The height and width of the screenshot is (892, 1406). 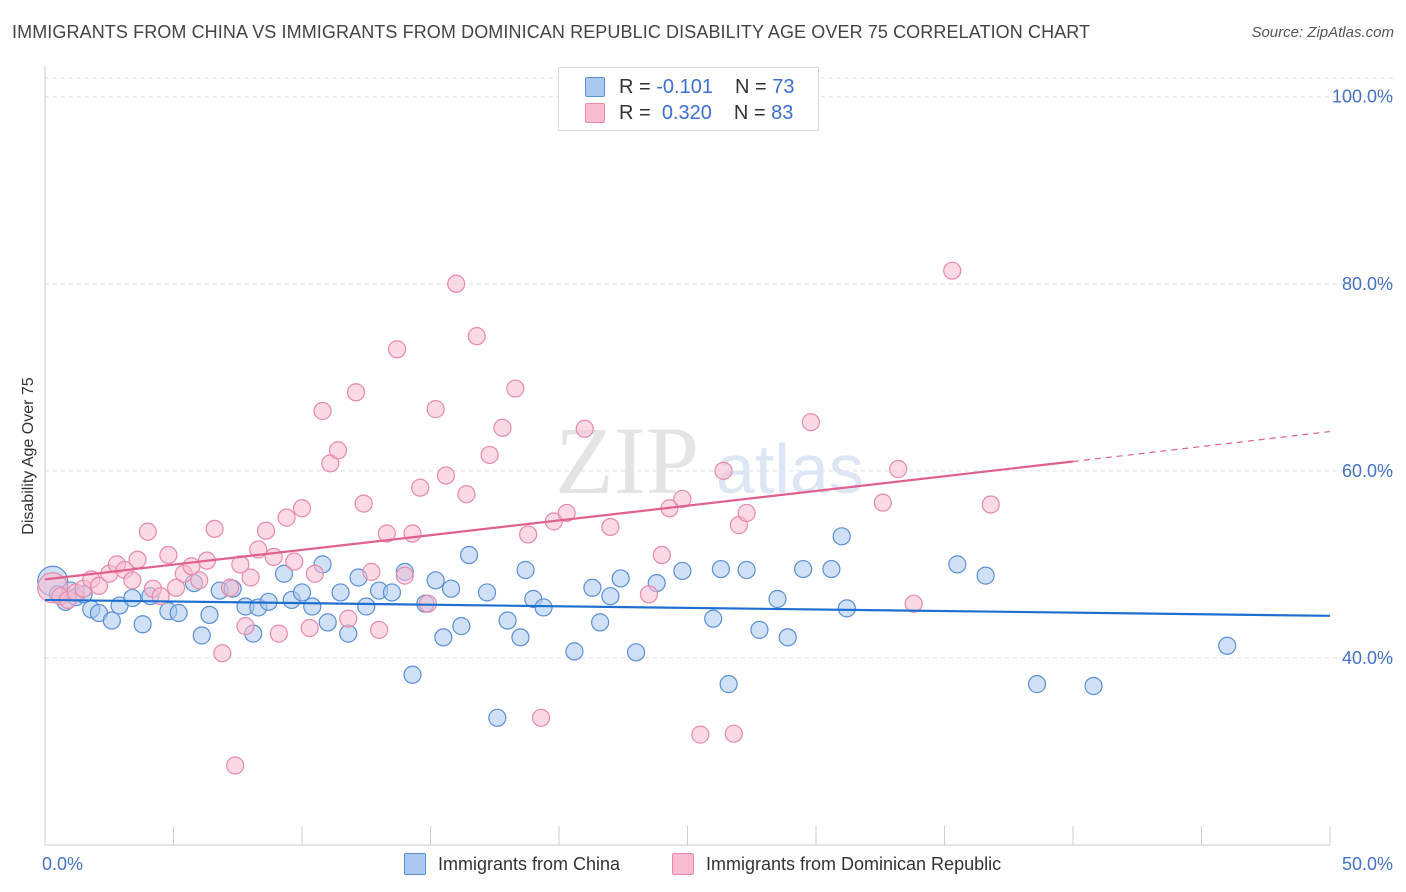 What do you see at coordinates (595, 113) in the screenshot?
I see `legend-swatch-dr` at bounding box center [595, 113].